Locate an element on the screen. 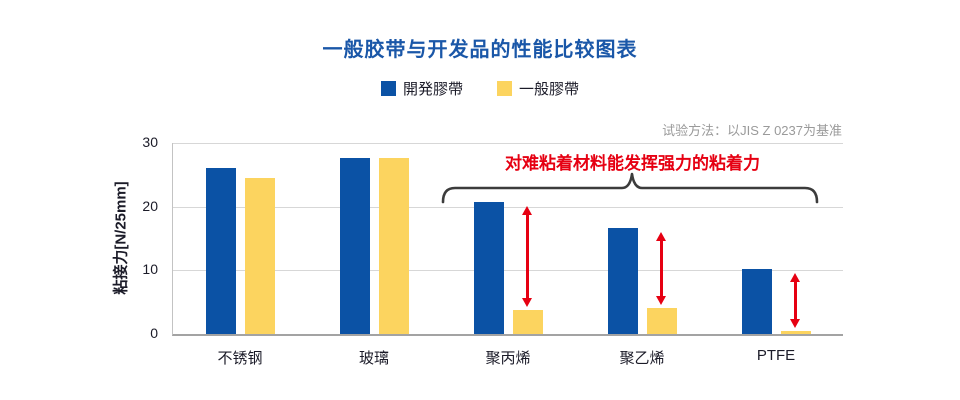  brace-path is located at coordinates (630, 188).